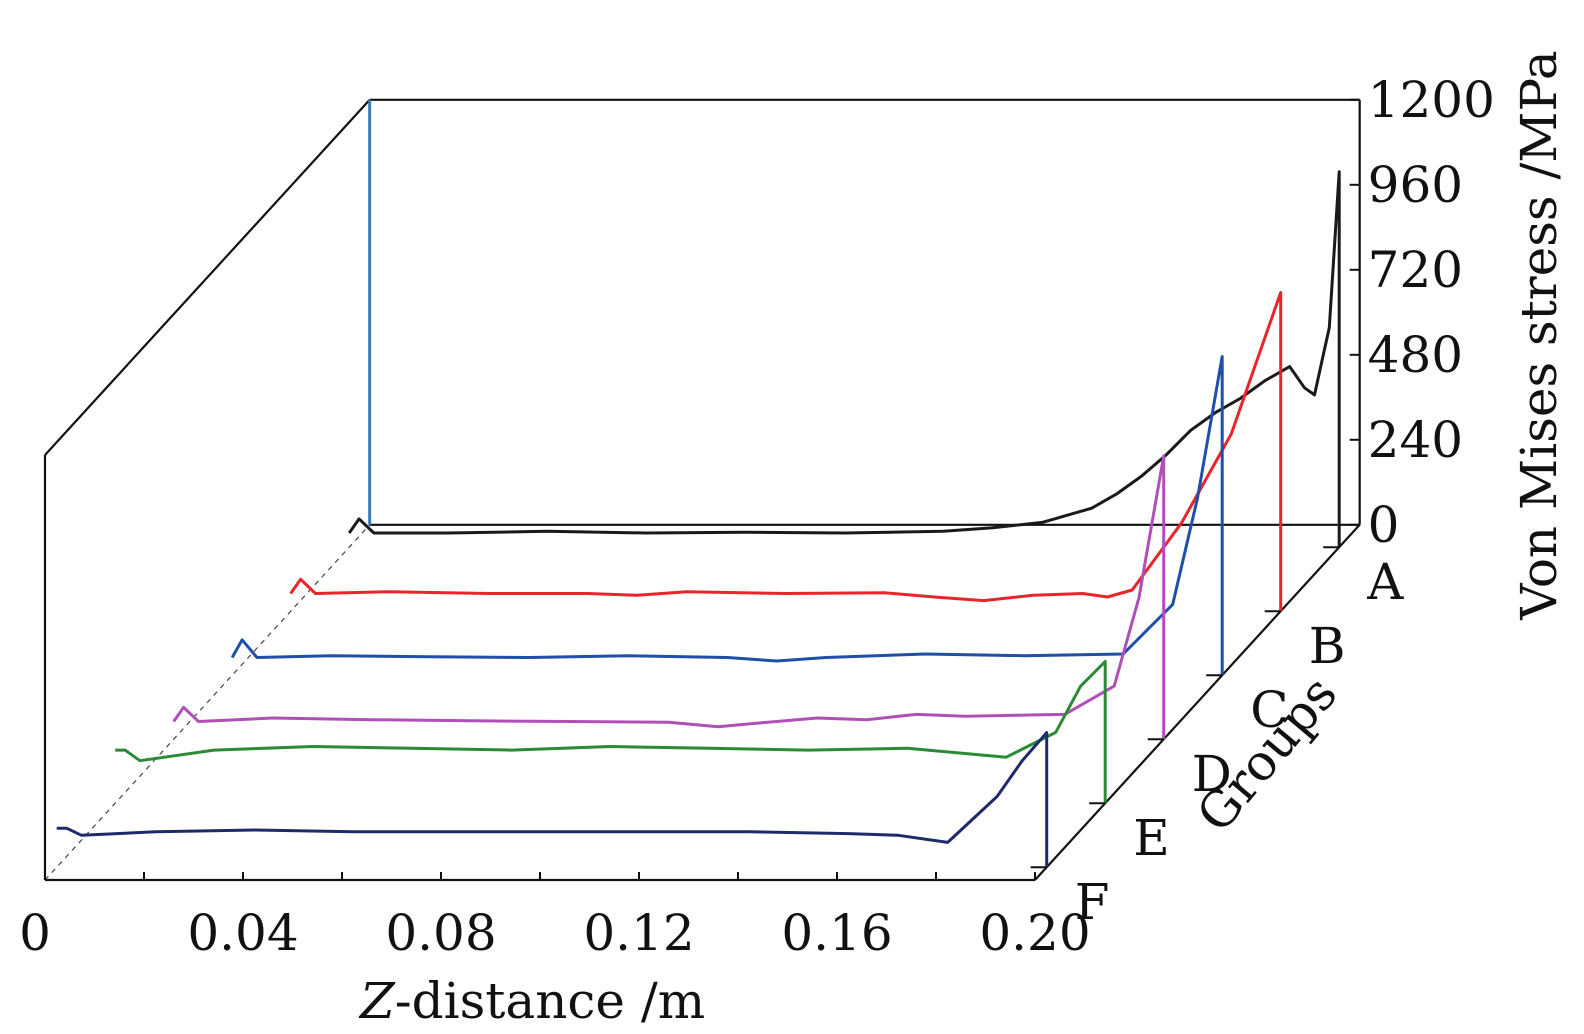 This screenshot has height=1034, width=1584. I want to click on y-axis: 0 240 480 720 960 1200, so click(1422, 312).